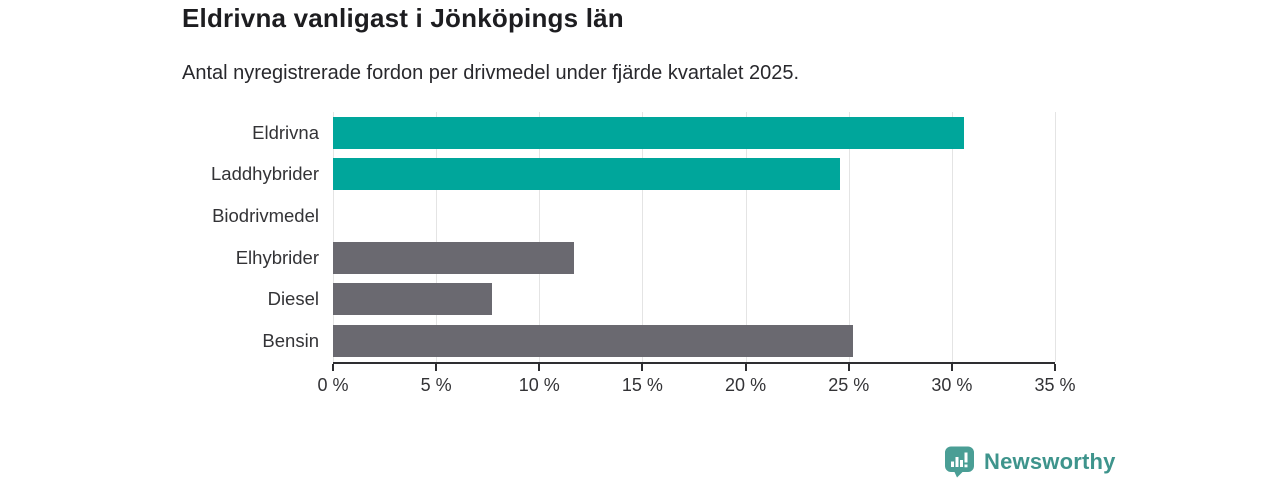 This screenshot has height=480, width=1280. What do you see at coordinates (649, 132) in the screenshot?
I see `bar-eldrivna` at bounding box center [649, 132].